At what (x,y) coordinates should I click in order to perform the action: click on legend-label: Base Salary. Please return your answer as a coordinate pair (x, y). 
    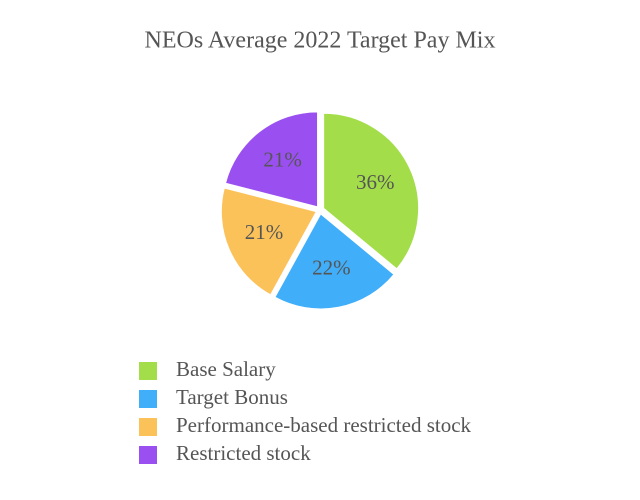
    Looking at the image, I should click on (226, 369).